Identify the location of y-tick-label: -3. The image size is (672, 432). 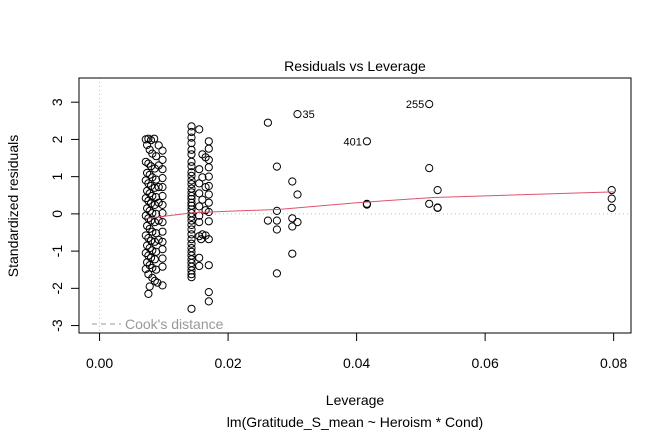
(57, 325).